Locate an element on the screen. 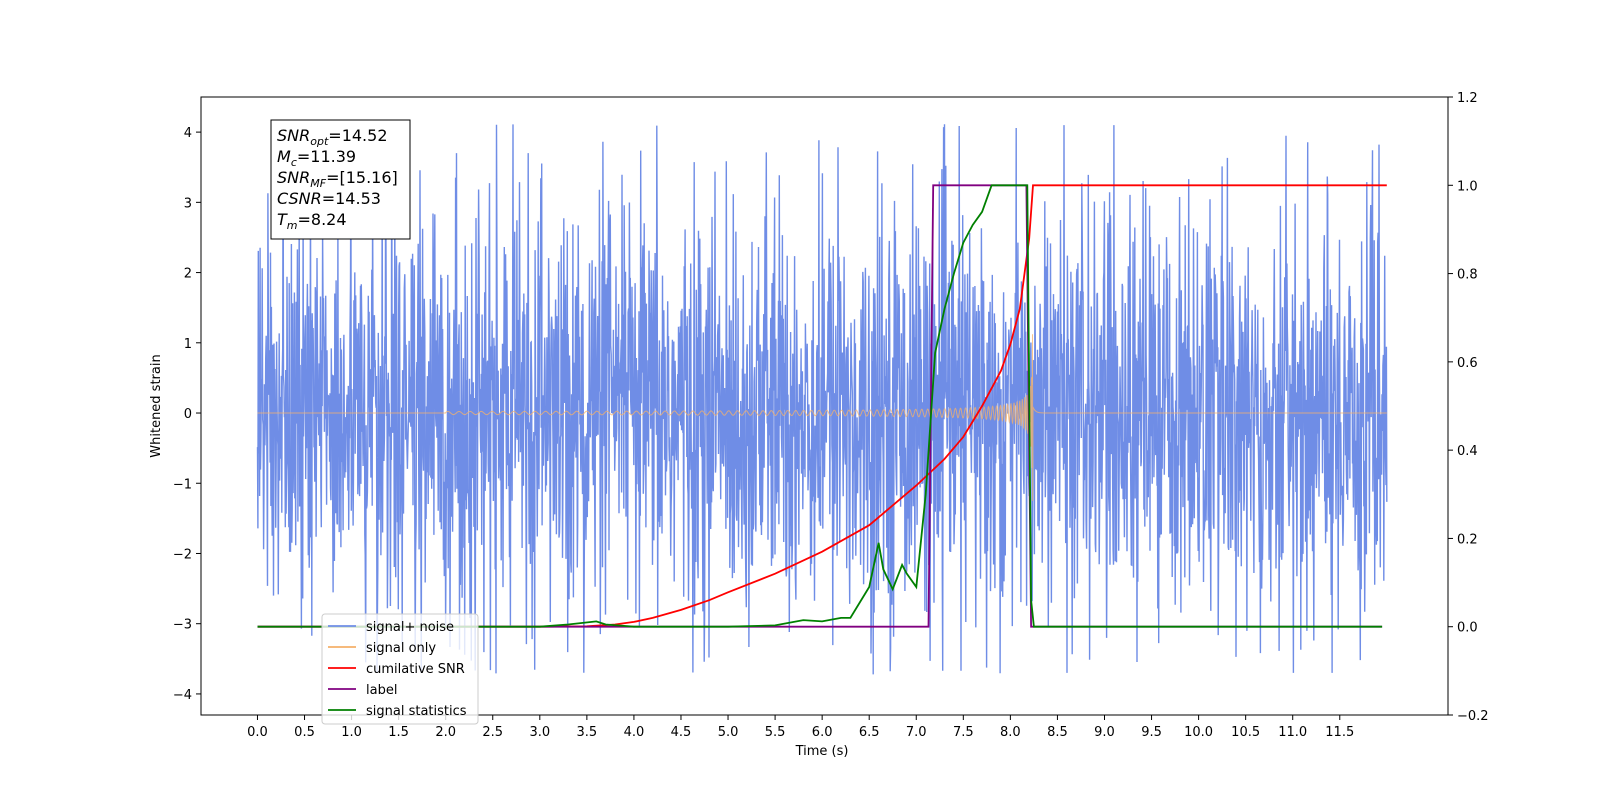 The image size is (1600, 800). y-tick-label: 2 is located at coordinates (188, 274).